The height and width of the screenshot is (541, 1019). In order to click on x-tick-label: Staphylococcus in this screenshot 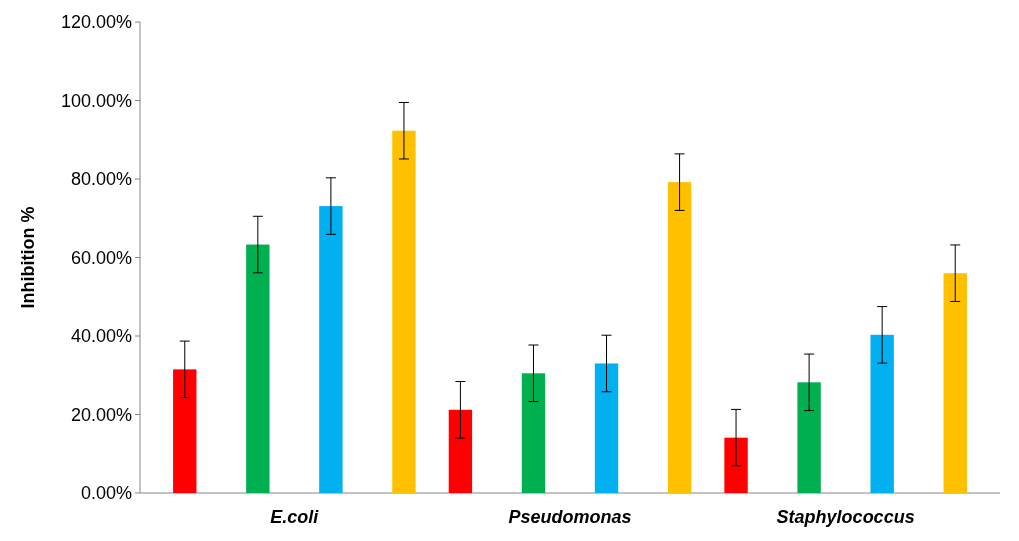, I will do `click(845, 517)`.